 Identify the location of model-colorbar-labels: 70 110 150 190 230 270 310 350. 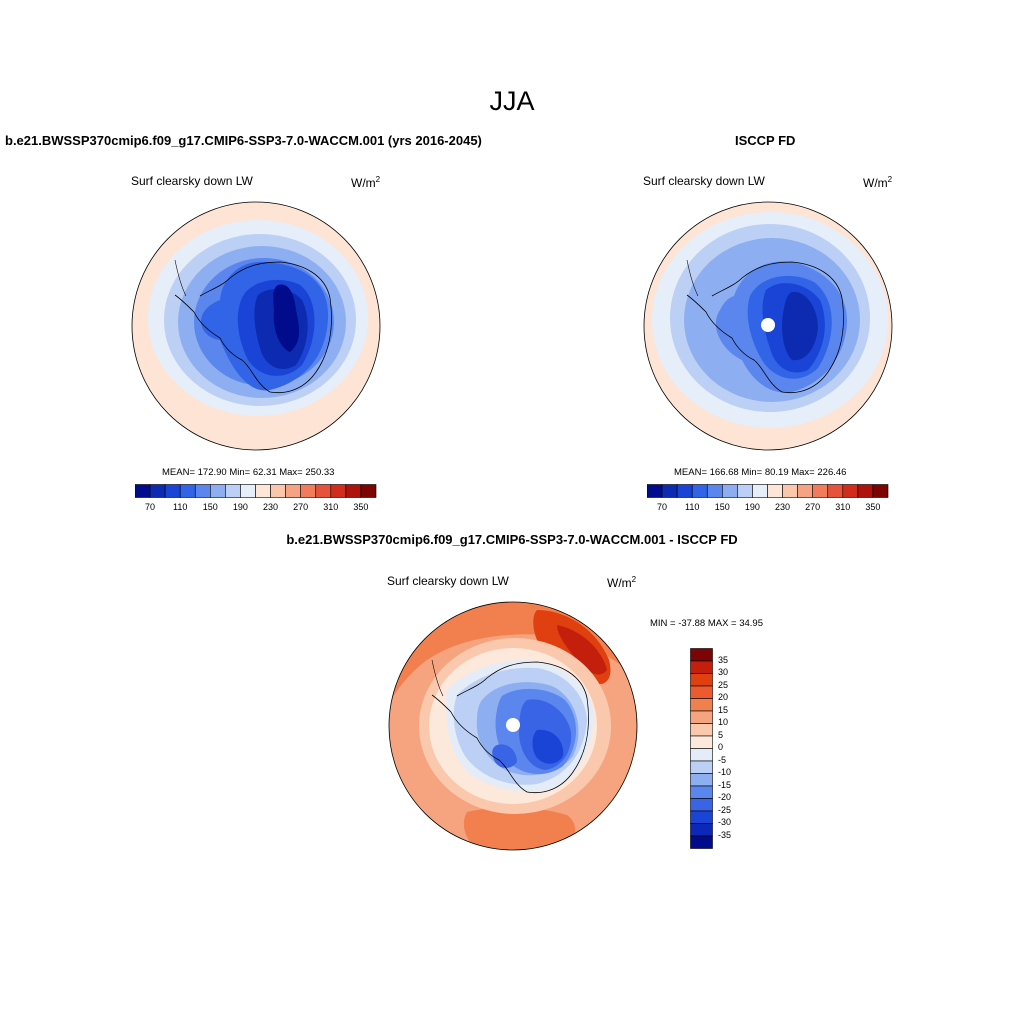
(256, 508).